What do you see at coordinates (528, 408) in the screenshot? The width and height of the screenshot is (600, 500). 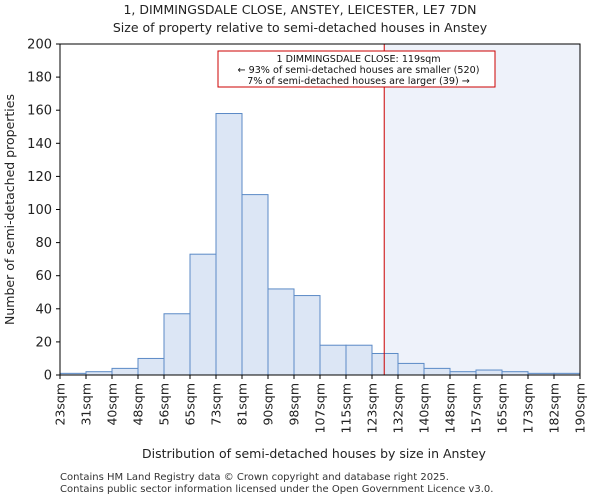 I see `x-tick-label: 173sqm` at bounding box center [528, 408].